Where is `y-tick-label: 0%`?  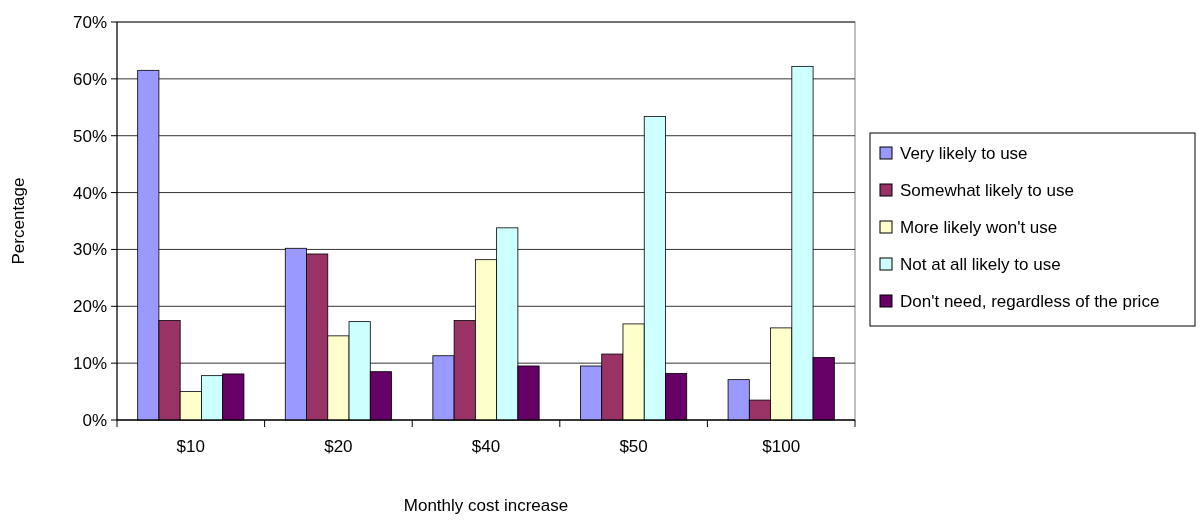
y-tick-label: 0% is located at coordinates (94, 420).